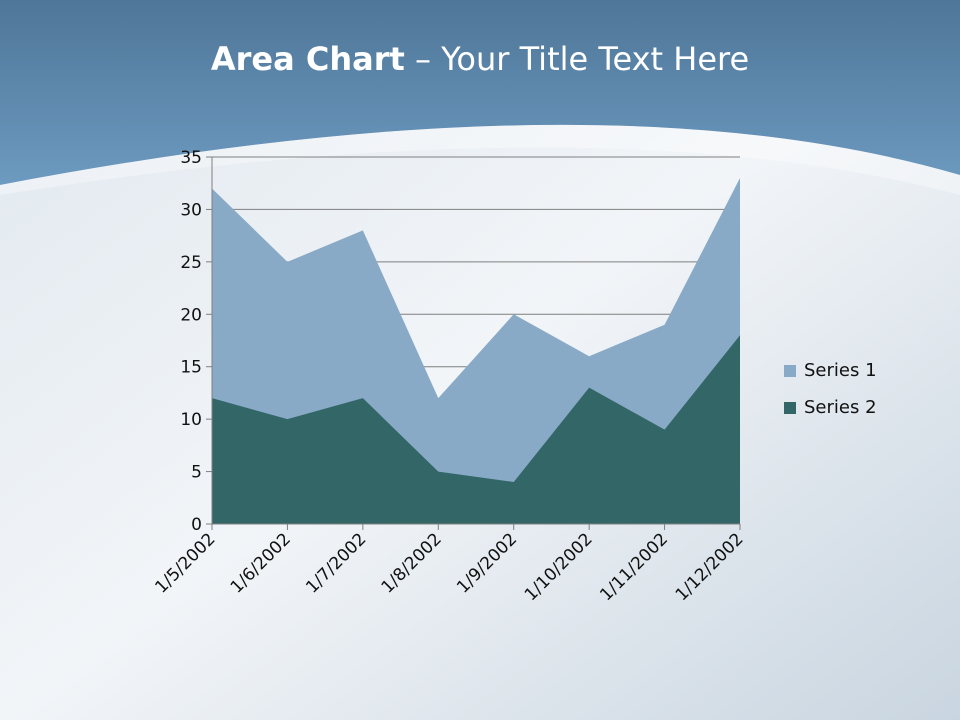 The width and height of the screenshot is (960, 720). I want to click on y-tick-label: 35, so click(191, 158).